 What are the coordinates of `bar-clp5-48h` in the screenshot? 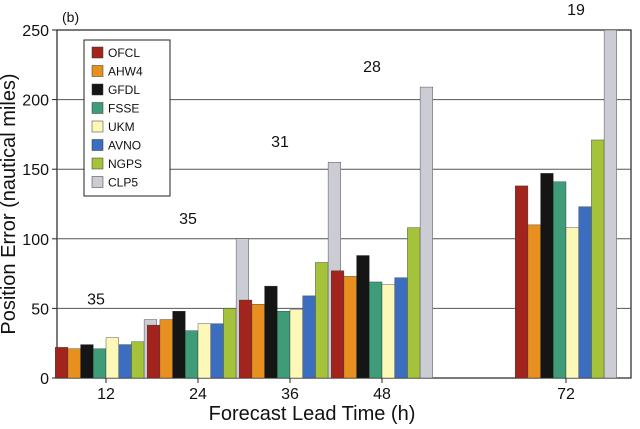 It's located at (426, 232).